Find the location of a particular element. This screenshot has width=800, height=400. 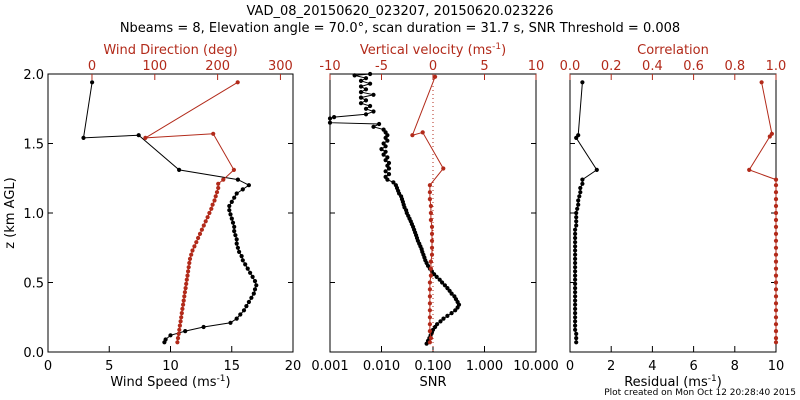

chart-0-bottom-tick-label: 5 is located at coordinates (109, 366).